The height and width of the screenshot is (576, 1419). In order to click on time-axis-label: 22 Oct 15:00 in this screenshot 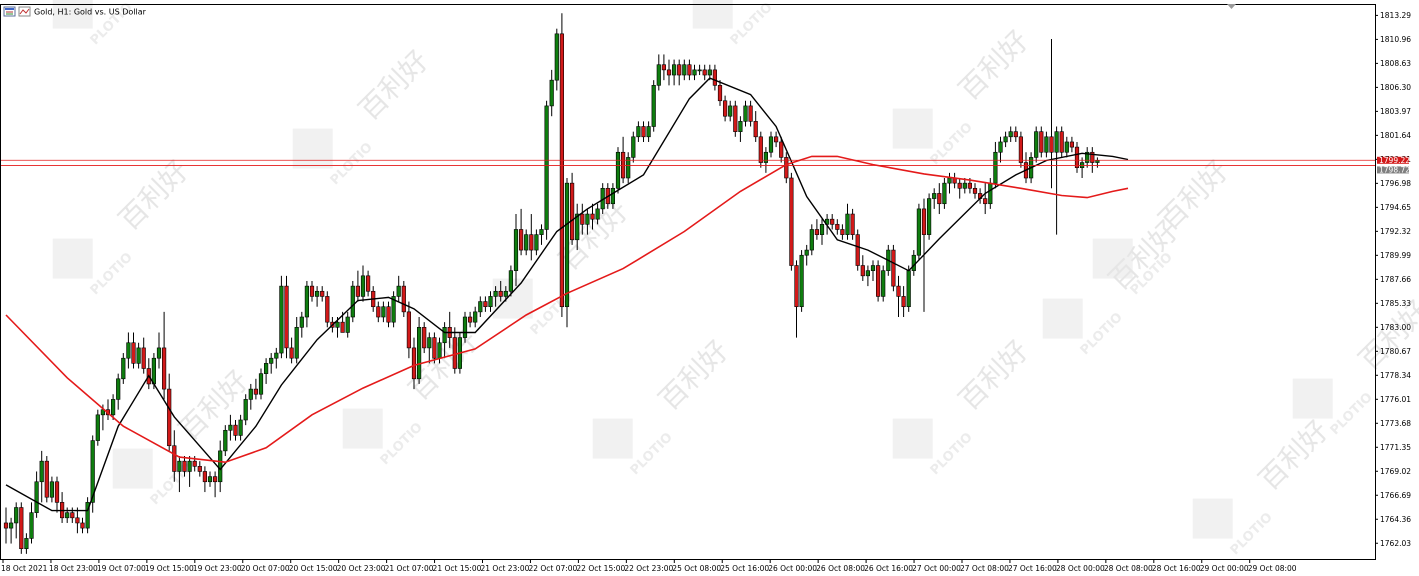, I will do `click(600, 568)`.